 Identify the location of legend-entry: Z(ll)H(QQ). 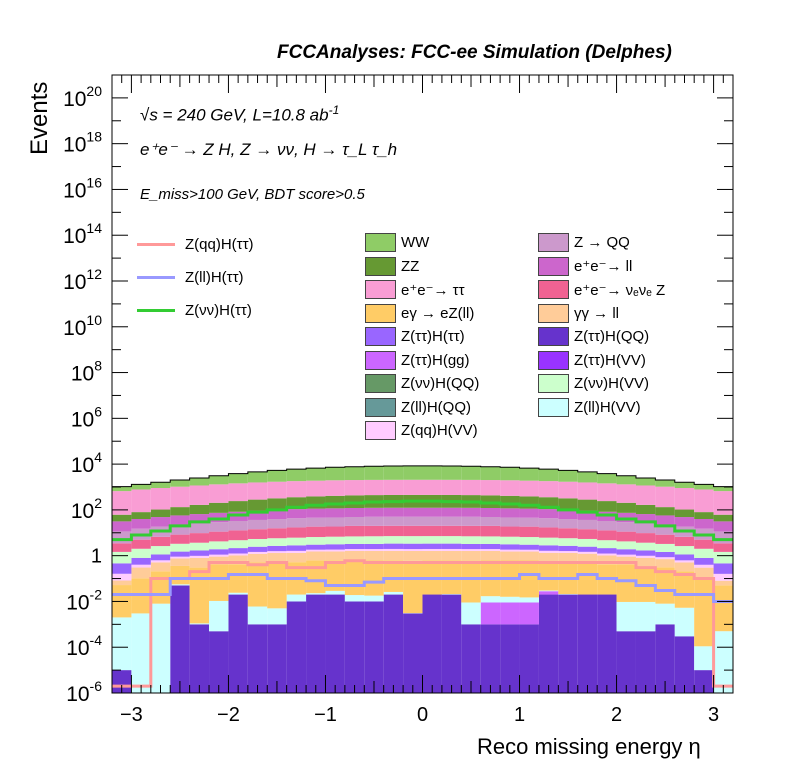
(418, 407).